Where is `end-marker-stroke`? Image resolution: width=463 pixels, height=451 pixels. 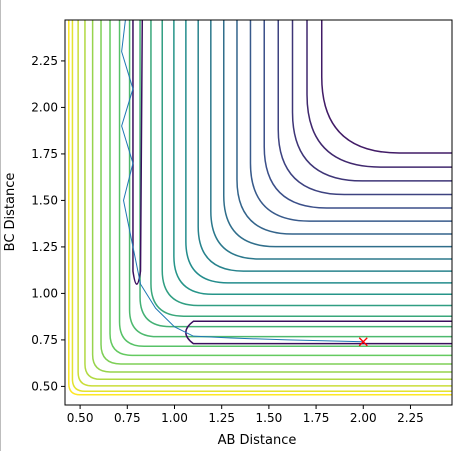
end-marker-stroke is located at coordinates (363, 342).